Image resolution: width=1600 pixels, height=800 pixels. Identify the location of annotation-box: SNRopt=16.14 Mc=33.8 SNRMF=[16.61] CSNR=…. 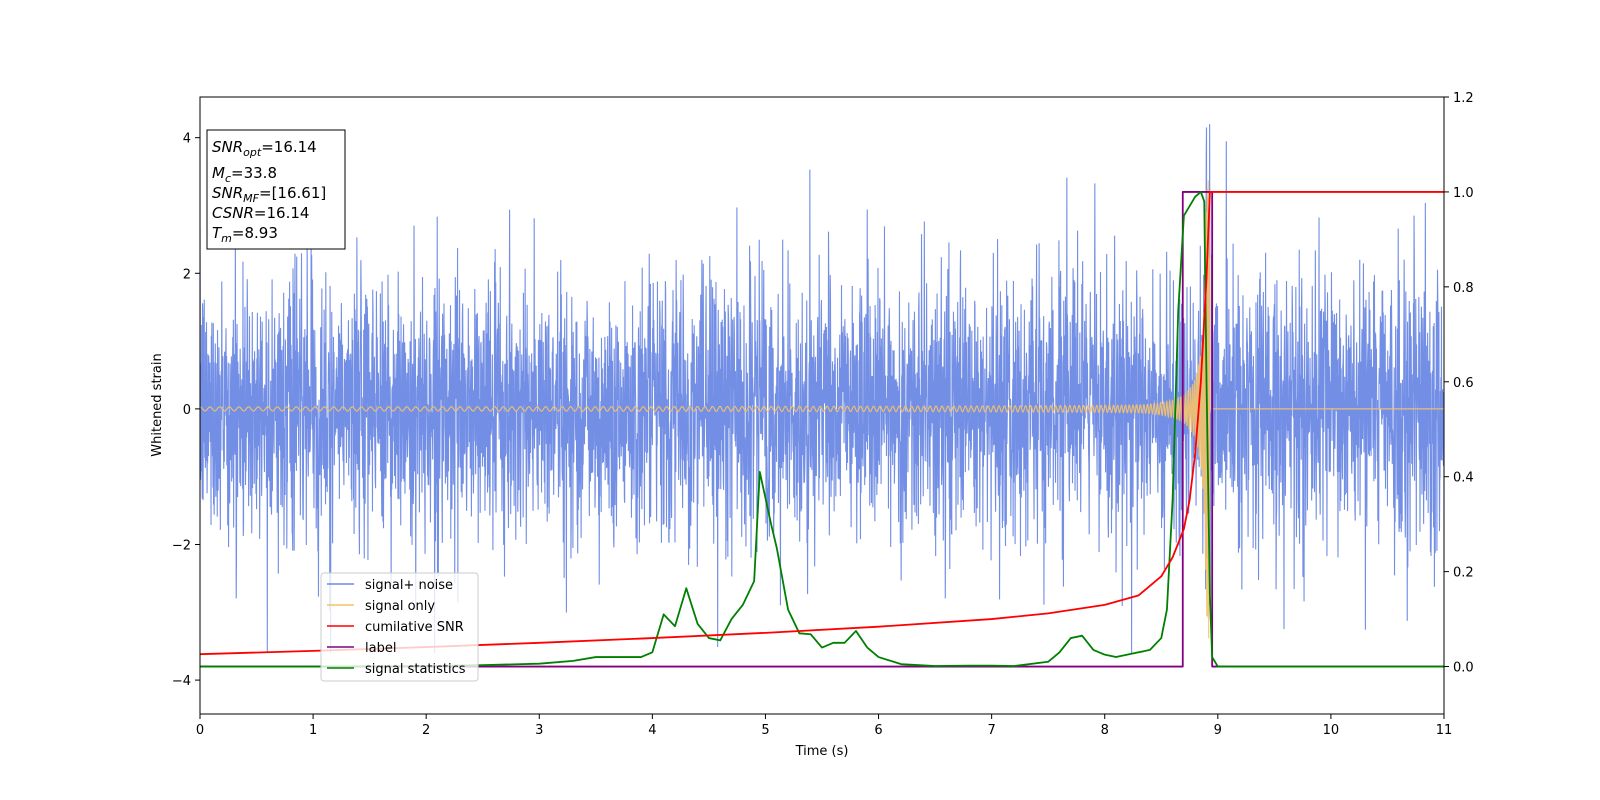
(276, 189).